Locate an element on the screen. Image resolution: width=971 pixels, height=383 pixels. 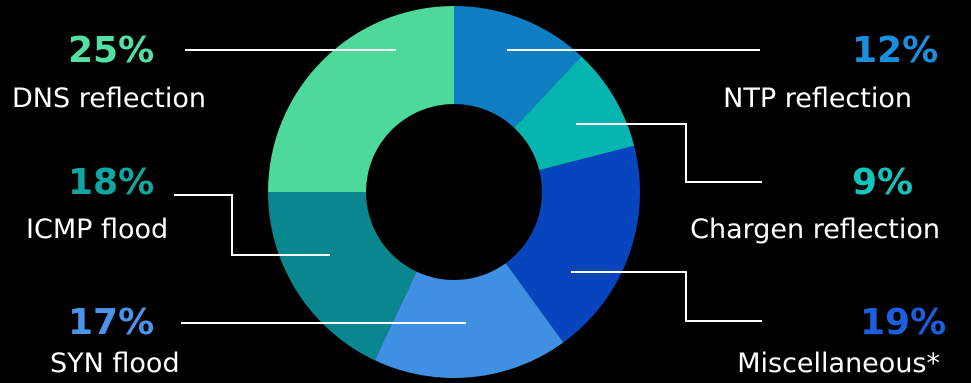
category-label-chargen-reflection: Chargen reflection is located at coordinates (815, 229).